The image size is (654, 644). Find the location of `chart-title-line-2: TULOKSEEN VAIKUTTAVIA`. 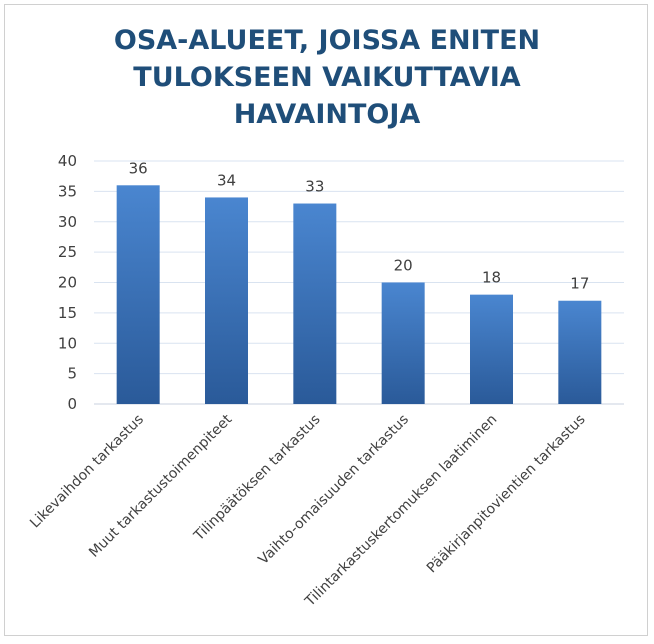

chart-title-line-2: TULOKSEEN VAIKUTTAVIA is located at coordinates (327, 77).